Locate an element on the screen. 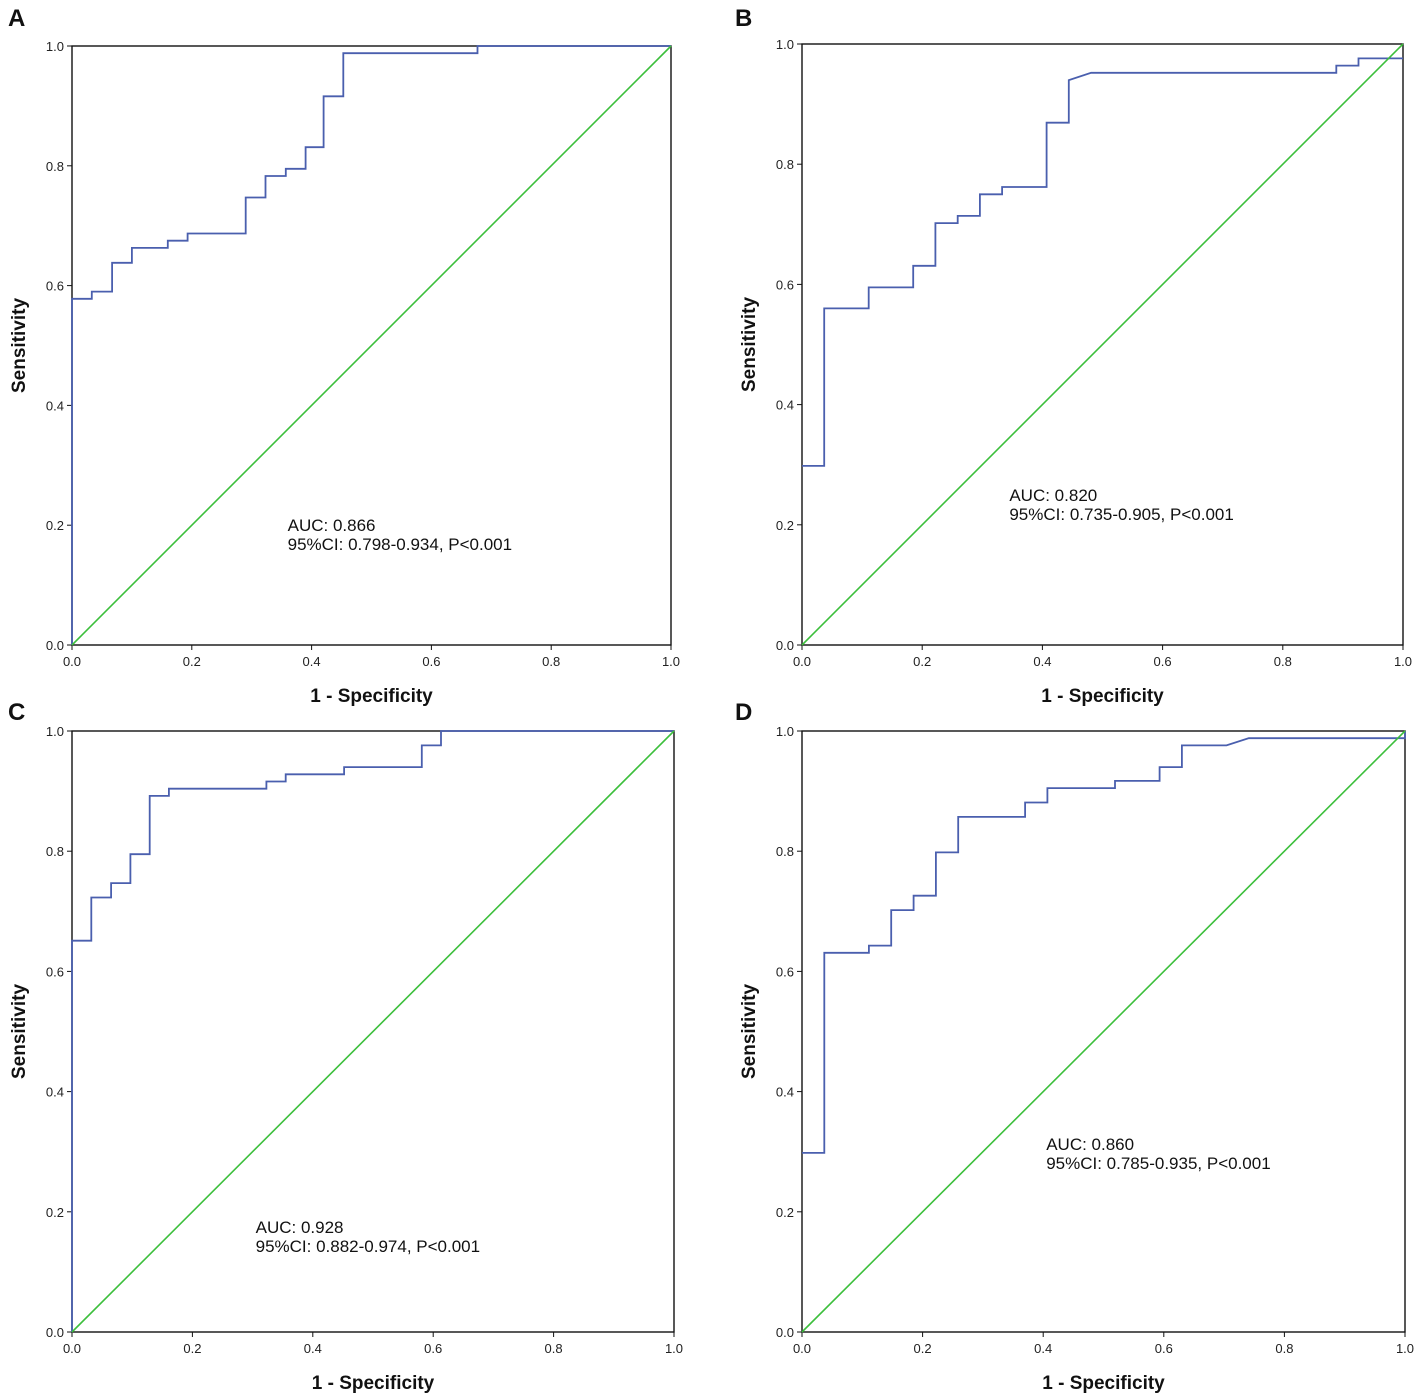 The height and width of the screenshot is (1398, 1417). ci-label: 95%CI: 0.882-0.974, P<0.001 is located at coordinates (368, 1246).